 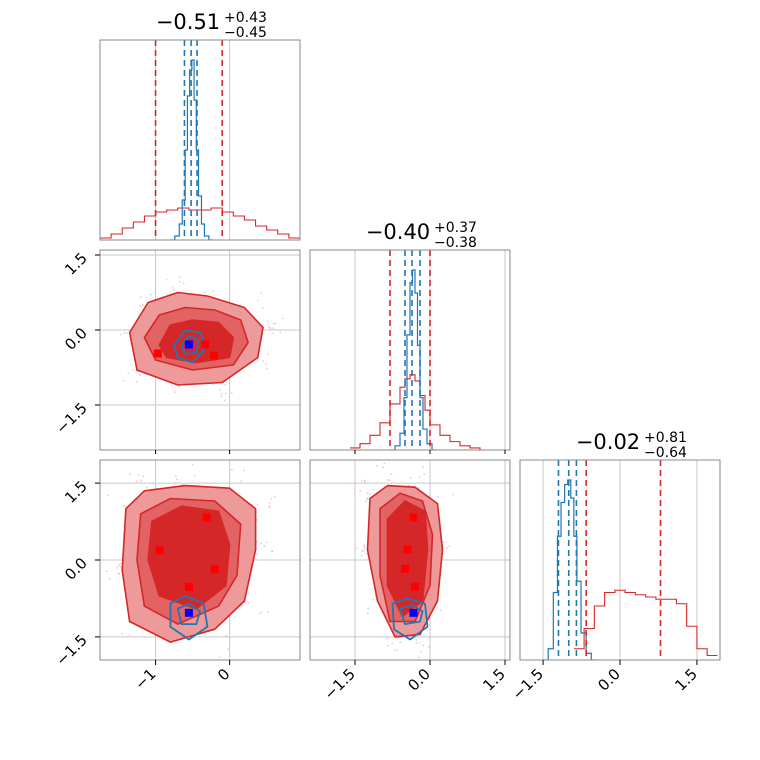 I want to click on histogram-panel-1: −0.40 +0.37−0.38, so click(x=410, y=335).